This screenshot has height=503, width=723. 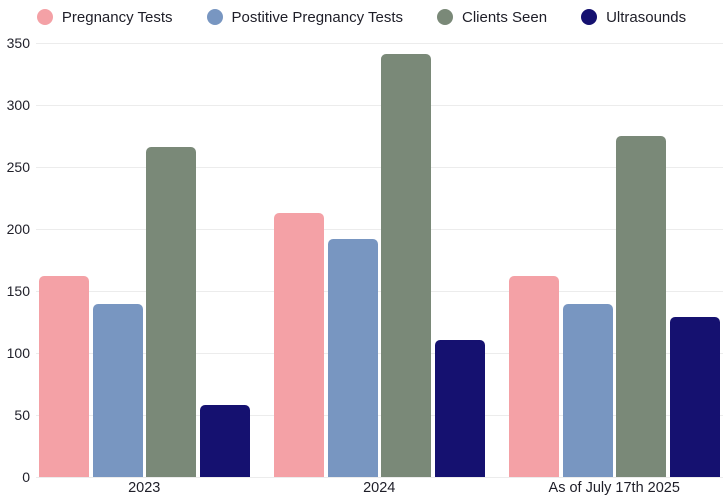 I want to click on y-axis-tick-label: 250, so click(x=18, y=167).